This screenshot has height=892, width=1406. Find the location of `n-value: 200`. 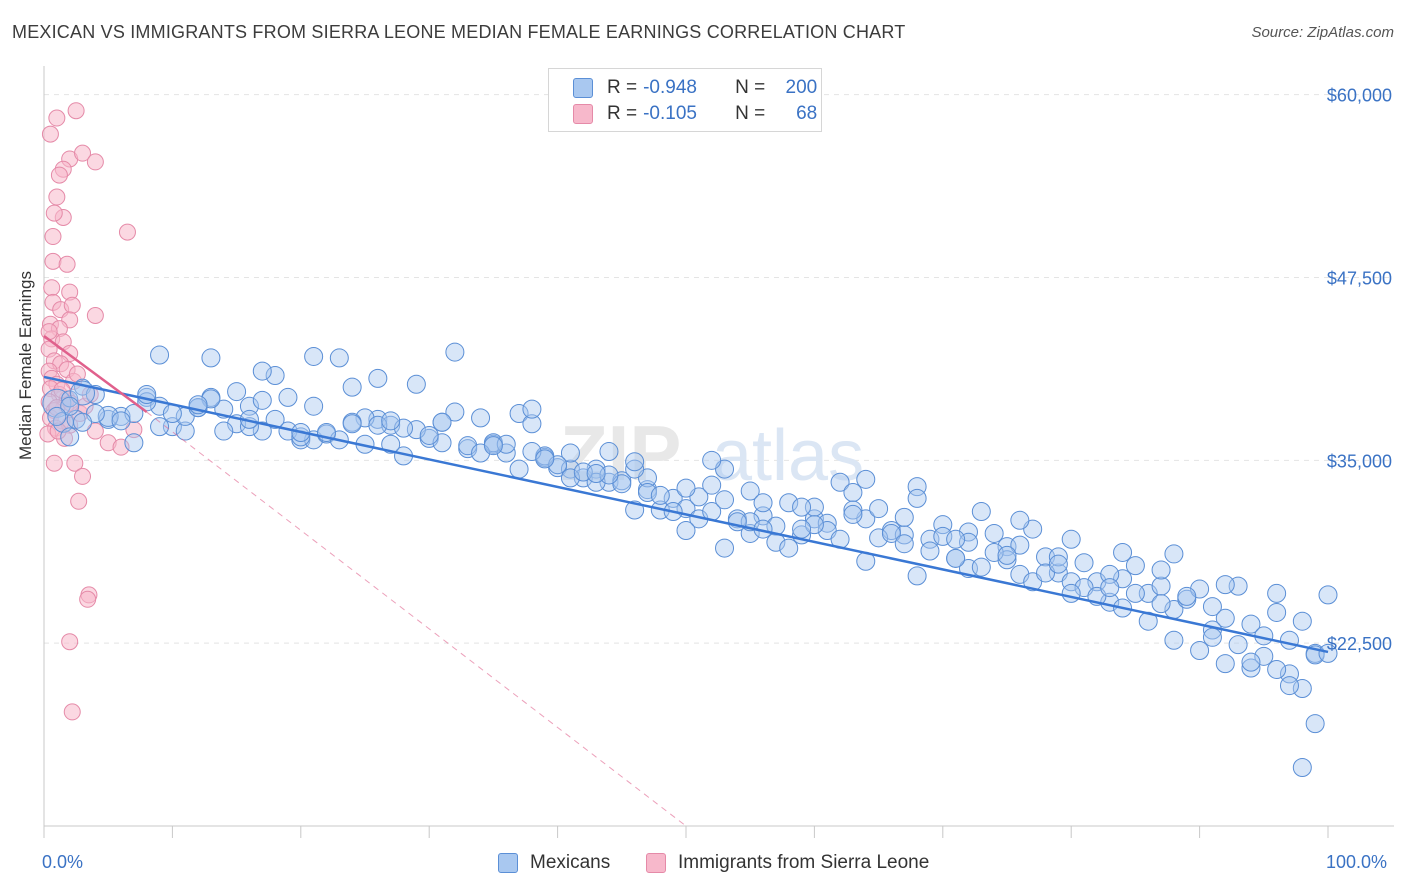

n-value: 200 is located at coordinates (801, 87).